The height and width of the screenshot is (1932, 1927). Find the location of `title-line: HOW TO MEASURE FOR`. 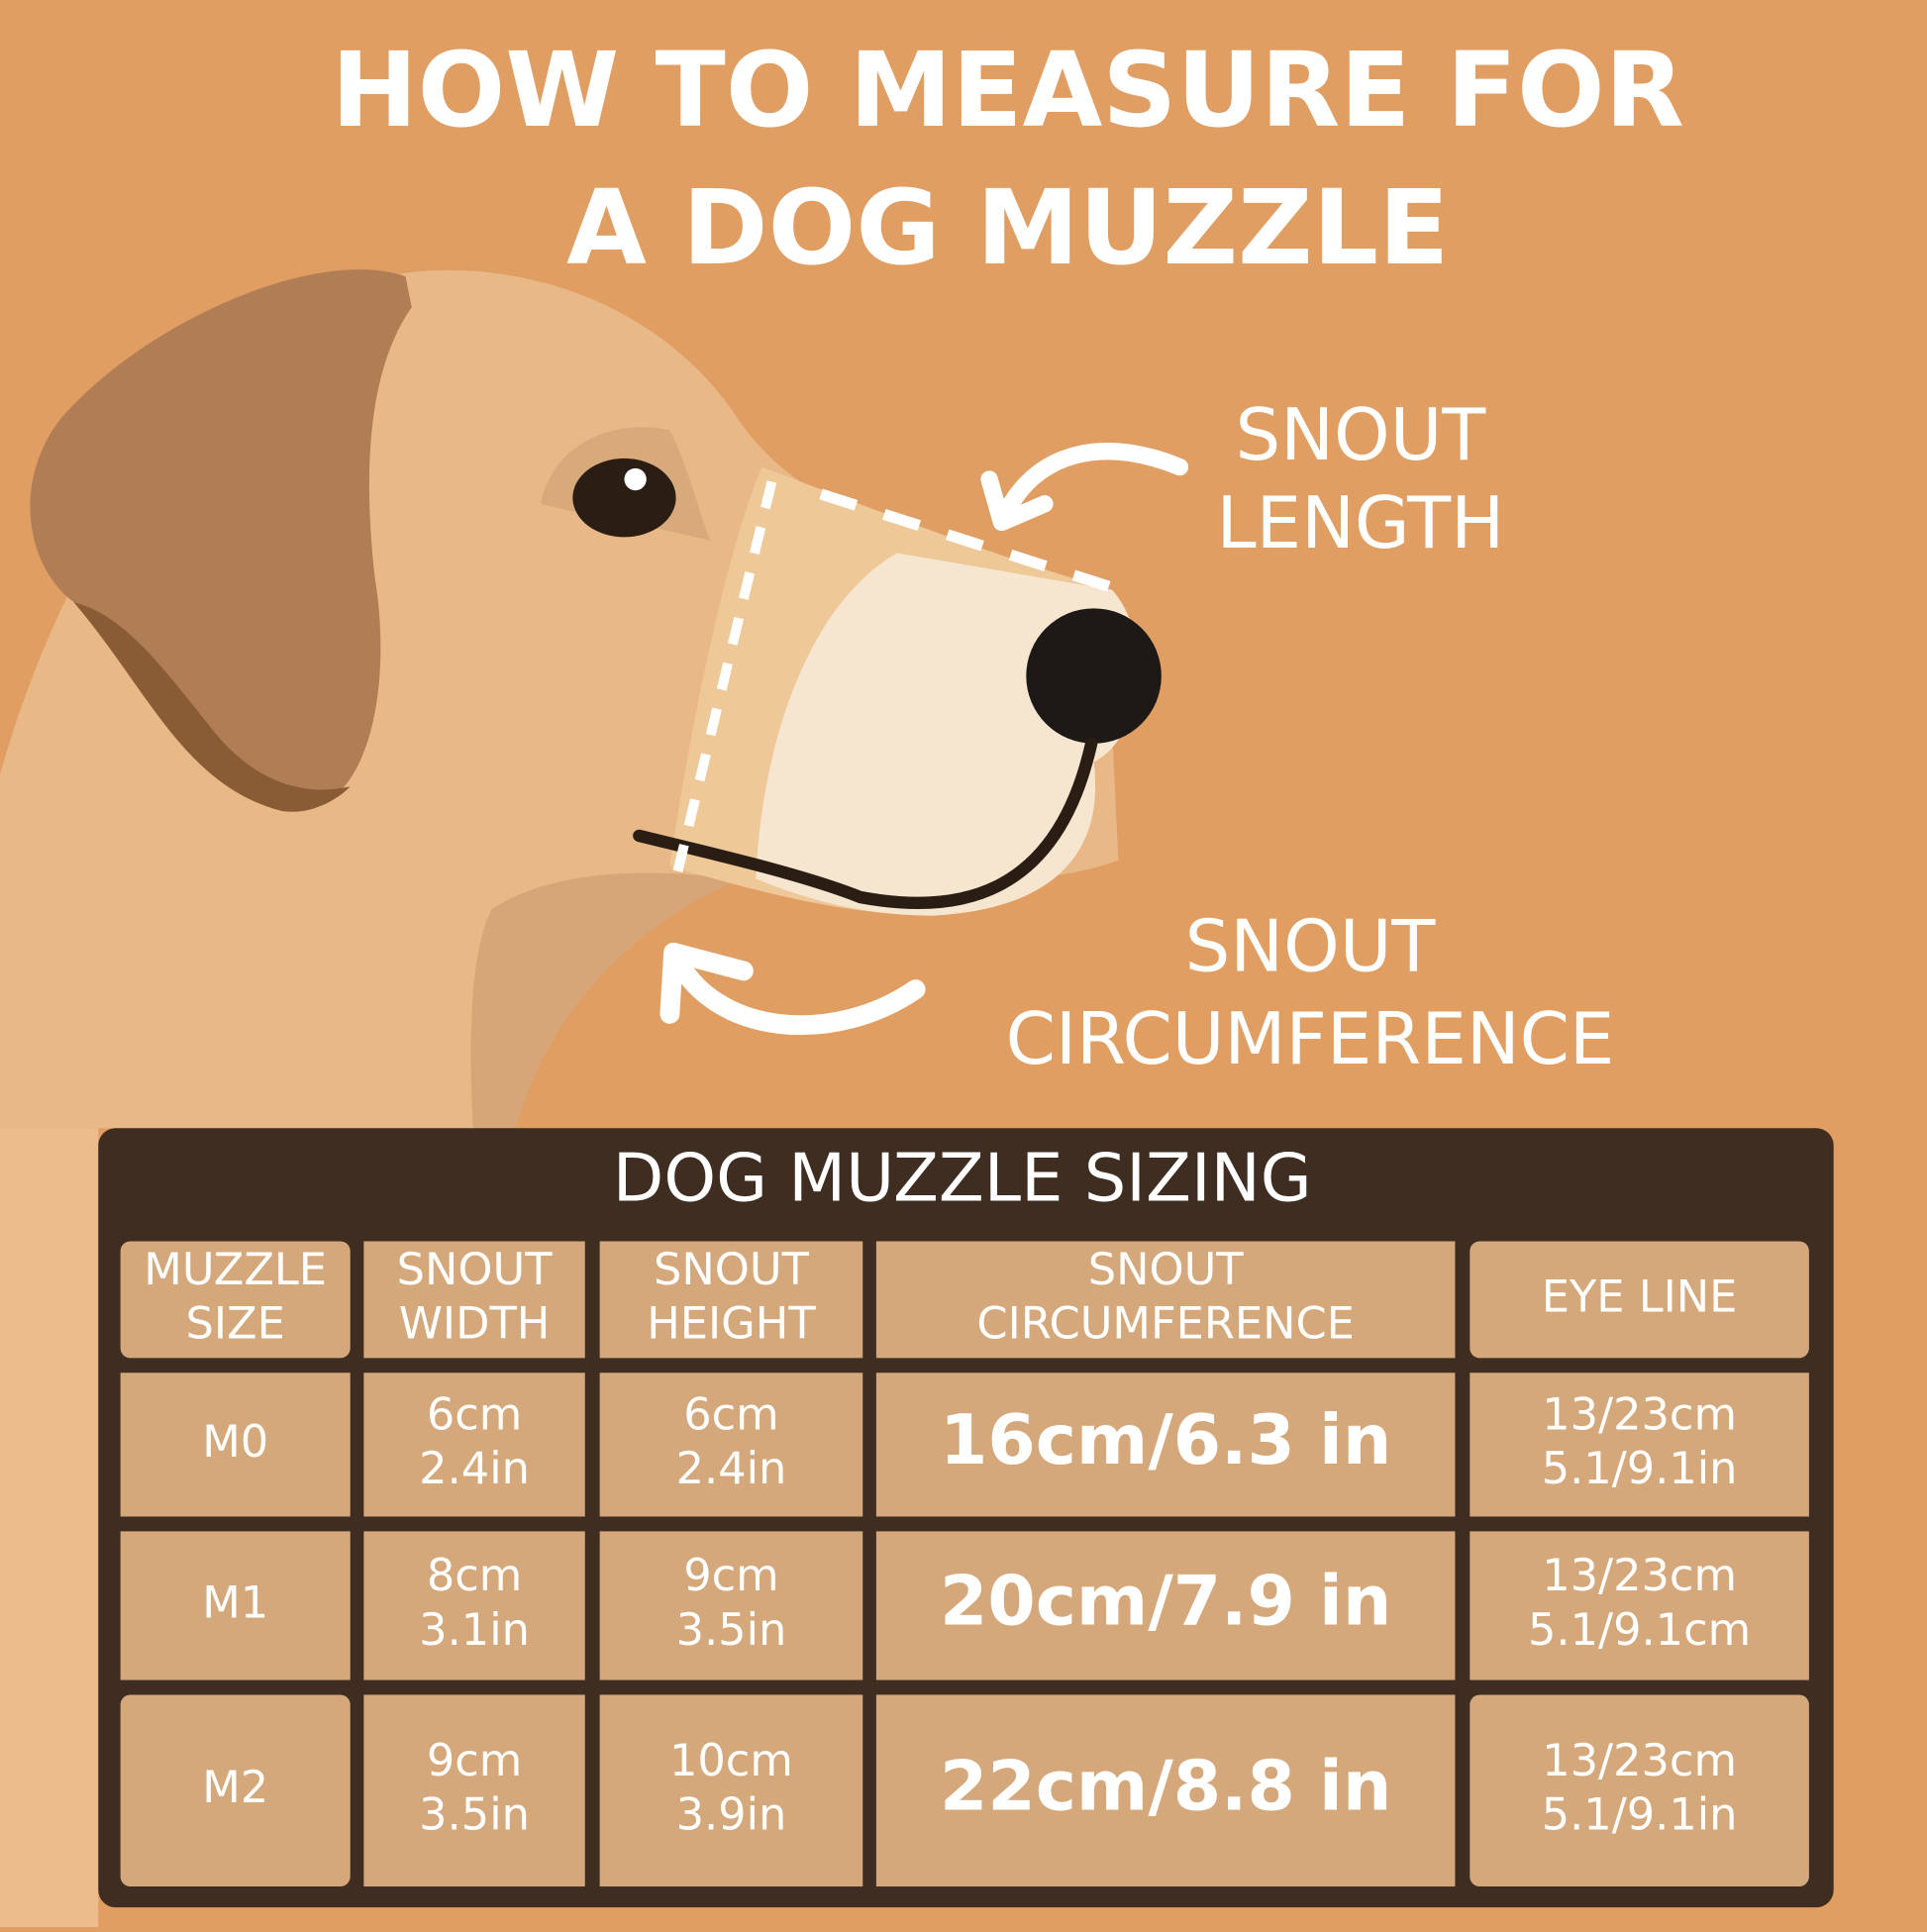

title-line: HOW TO MEASURE FOR is located at coordinates (1007, 90).